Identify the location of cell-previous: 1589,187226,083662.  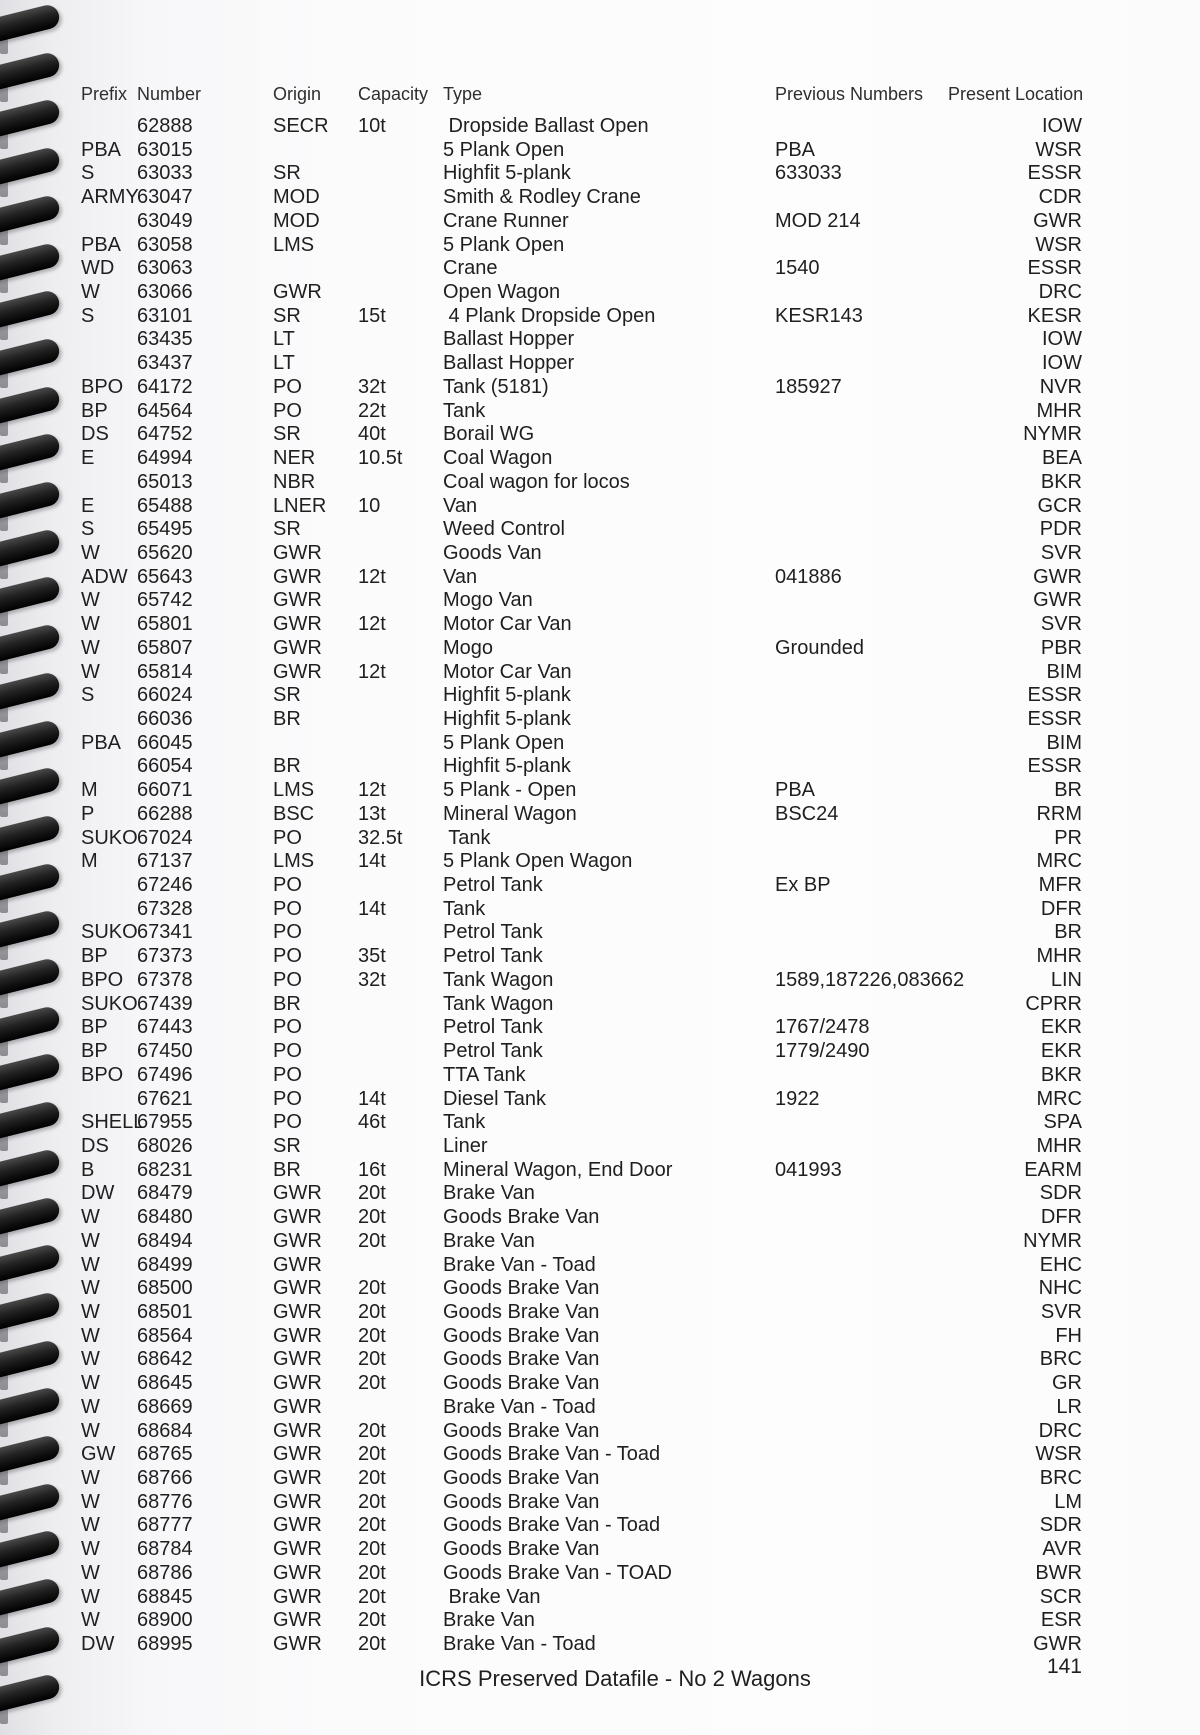
(870, 979).